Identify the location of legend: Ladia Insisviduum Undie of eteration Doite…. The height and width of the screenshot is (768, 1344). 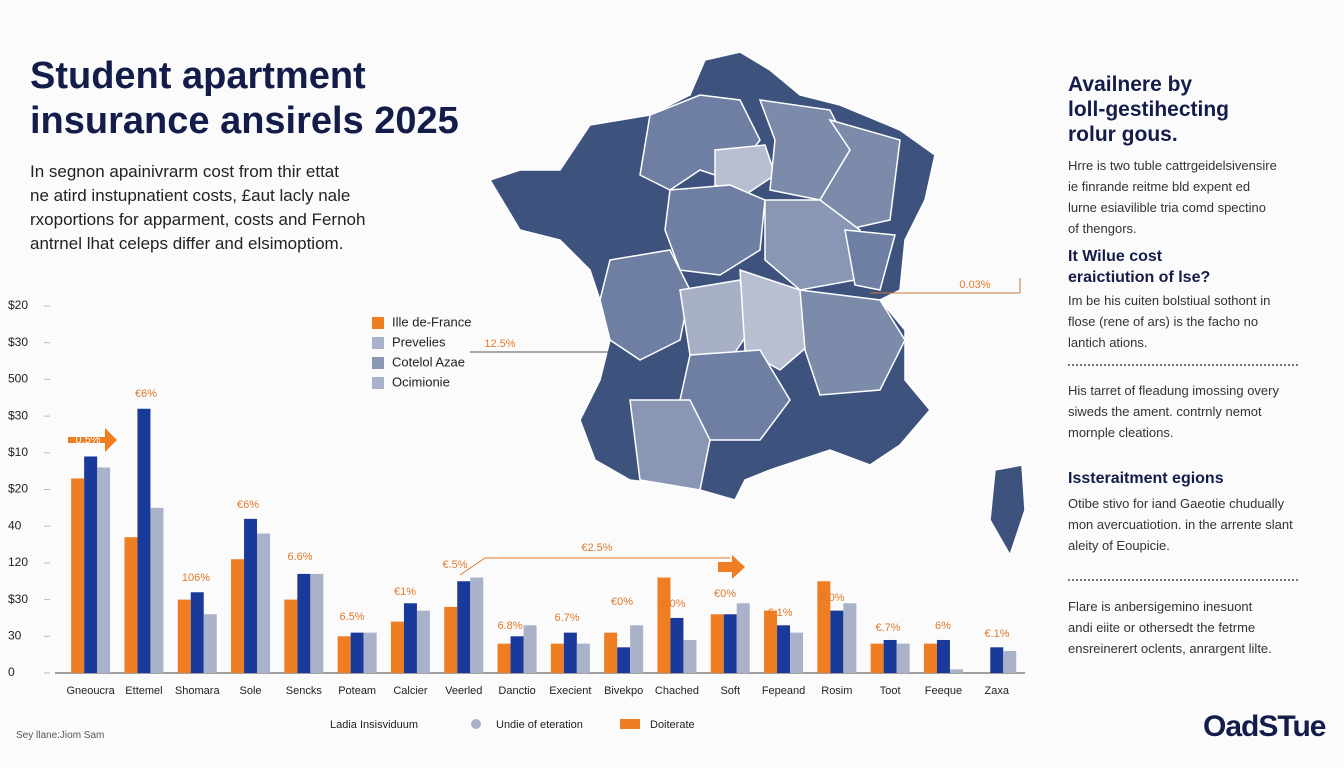
(512, 725).